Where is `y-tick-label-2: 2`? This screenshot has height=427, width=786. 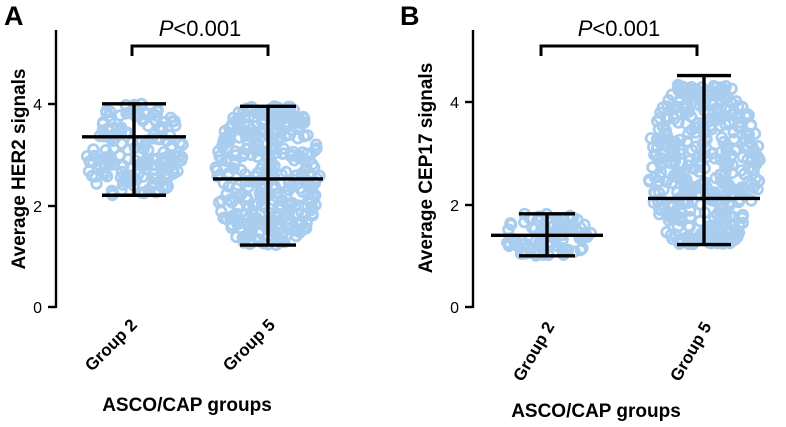 y-tick-label-2: 2 is located at coordinates (454, 206).